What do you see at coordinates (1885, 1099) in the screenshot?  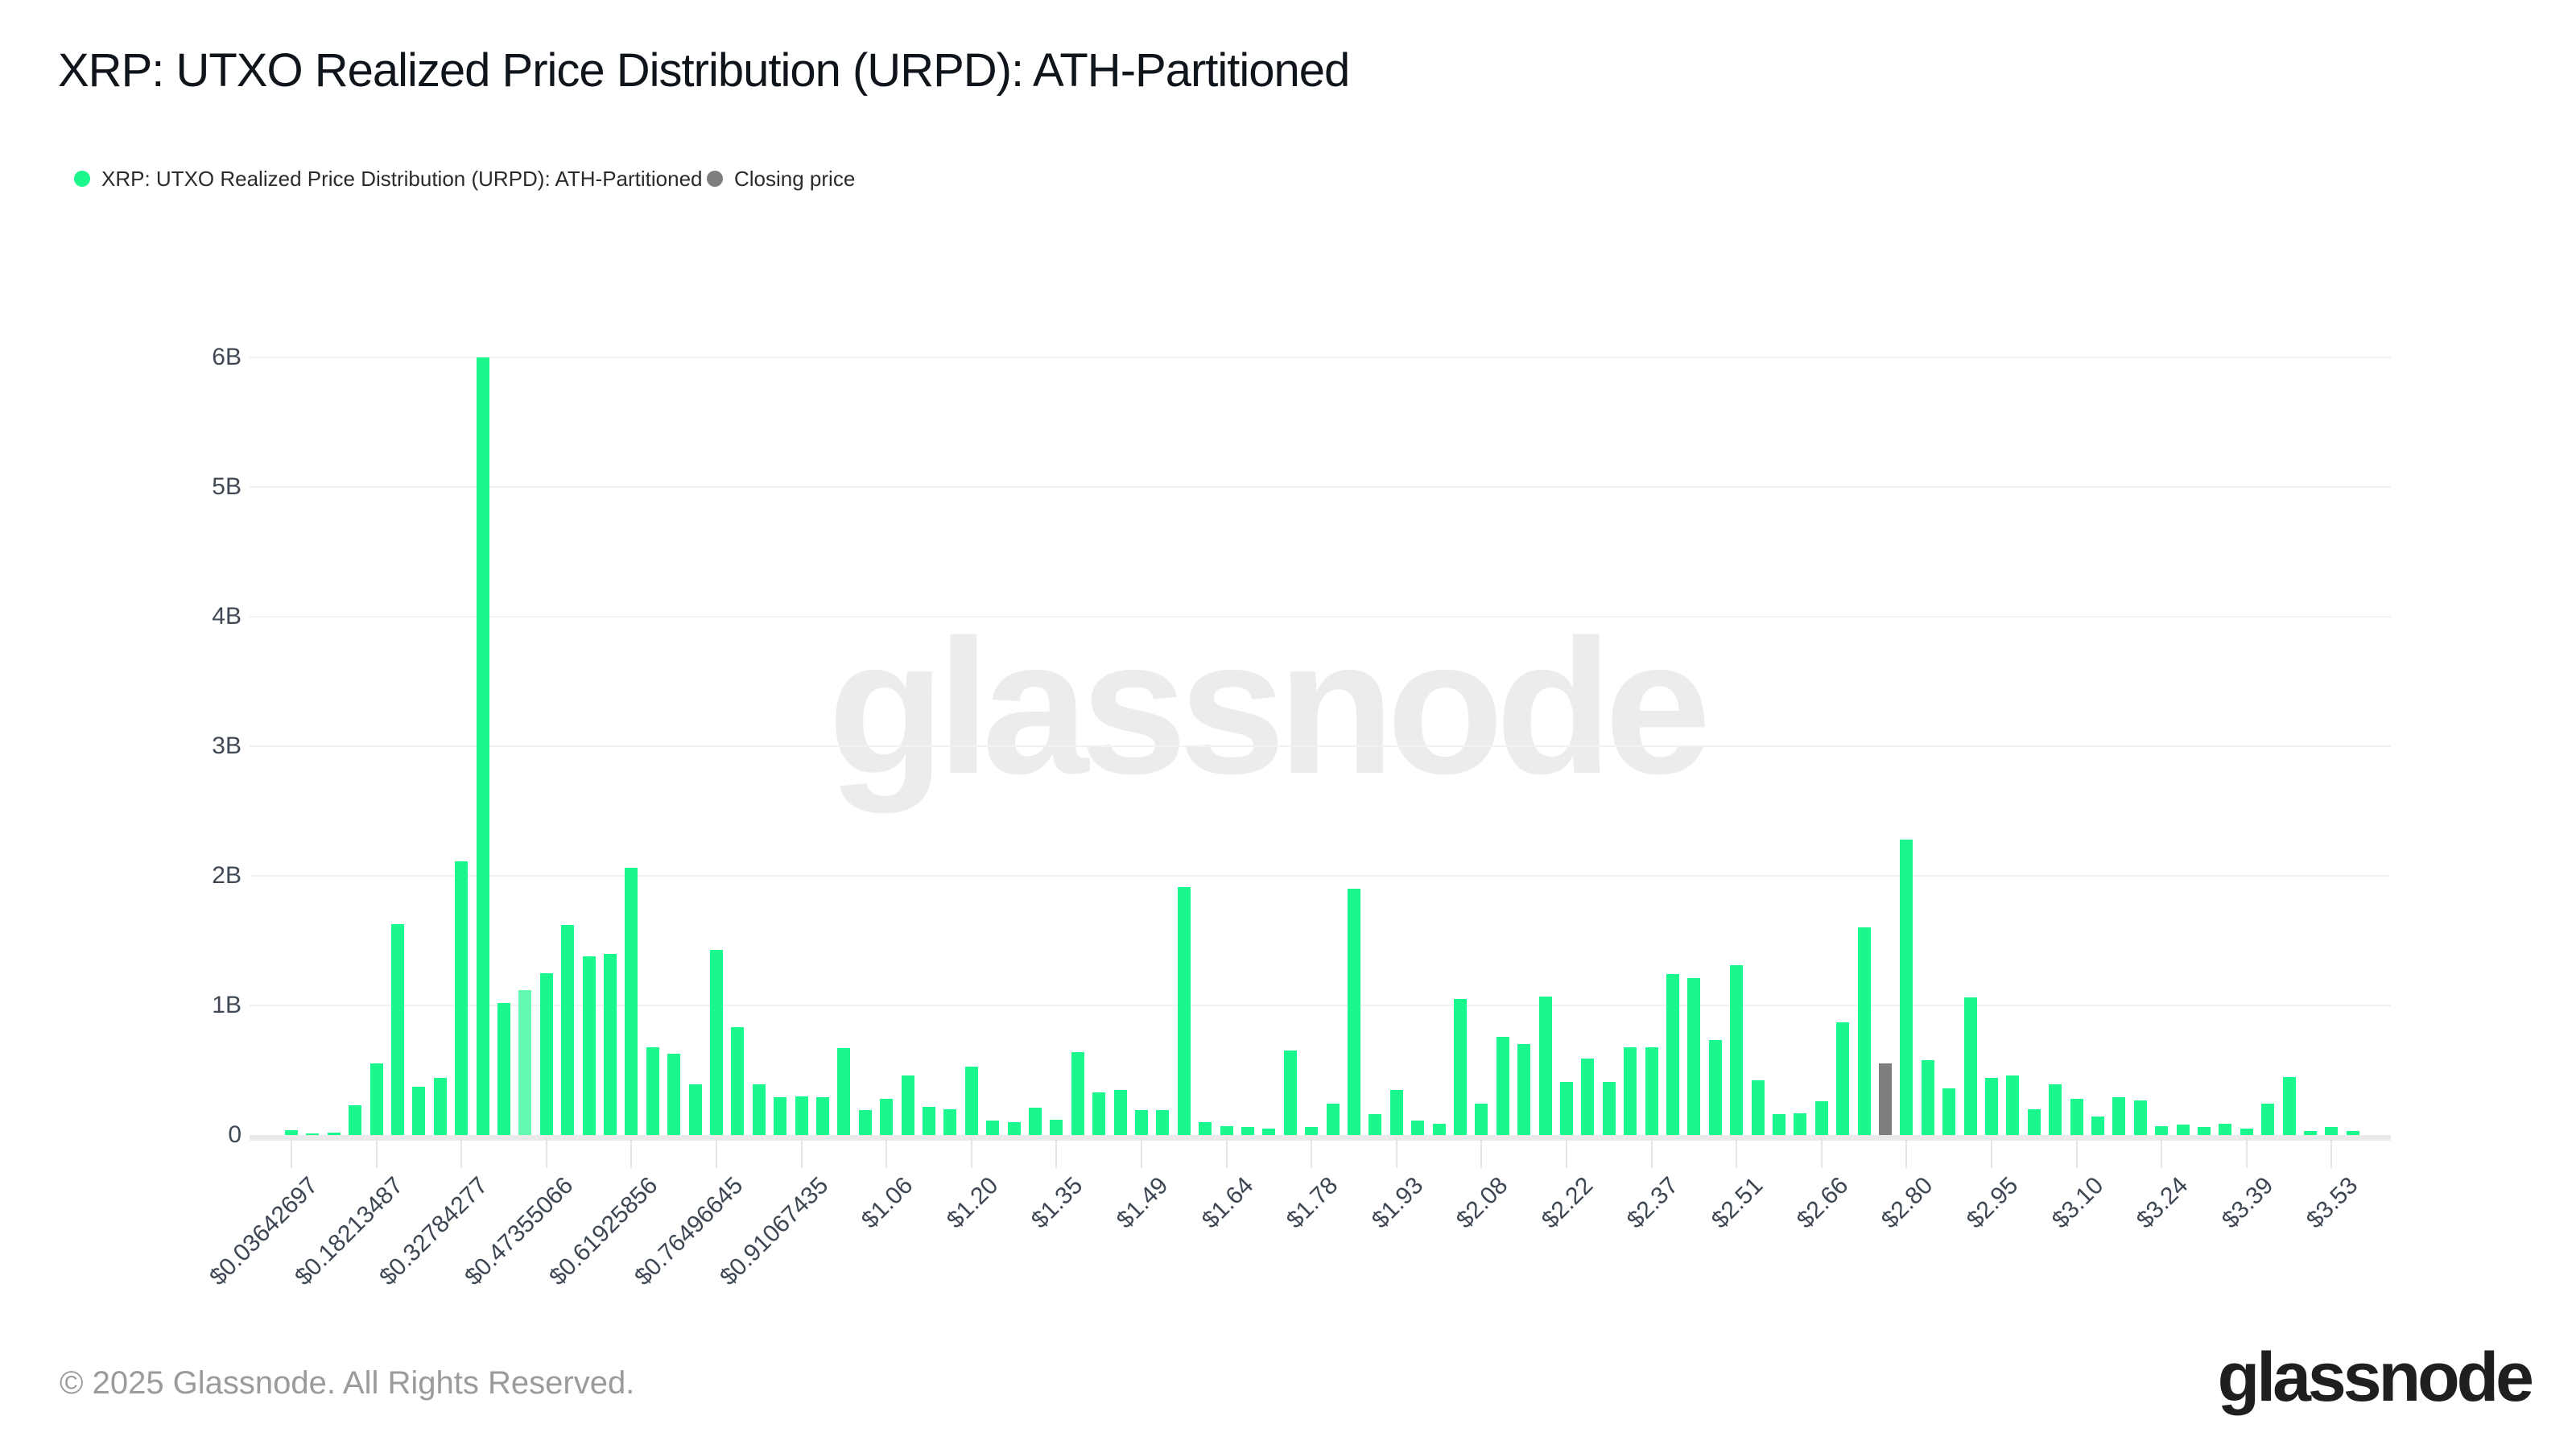 I see `closing-price-bar` at bounding box center [1885, 1099].